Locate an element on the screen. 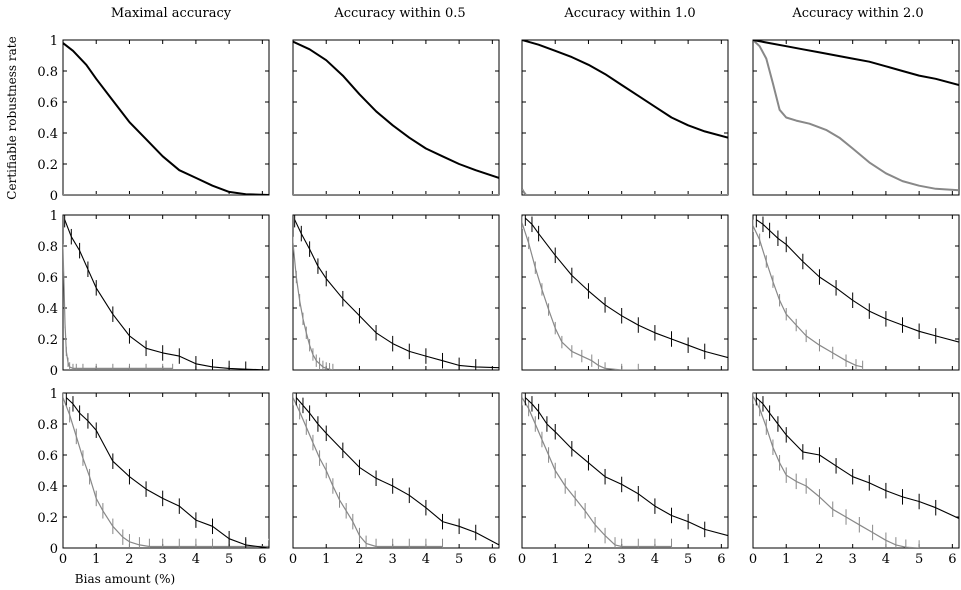 The height and width of the screenshot is (590, 961). panel-r0-c1 is located at coordinates (396, 117).